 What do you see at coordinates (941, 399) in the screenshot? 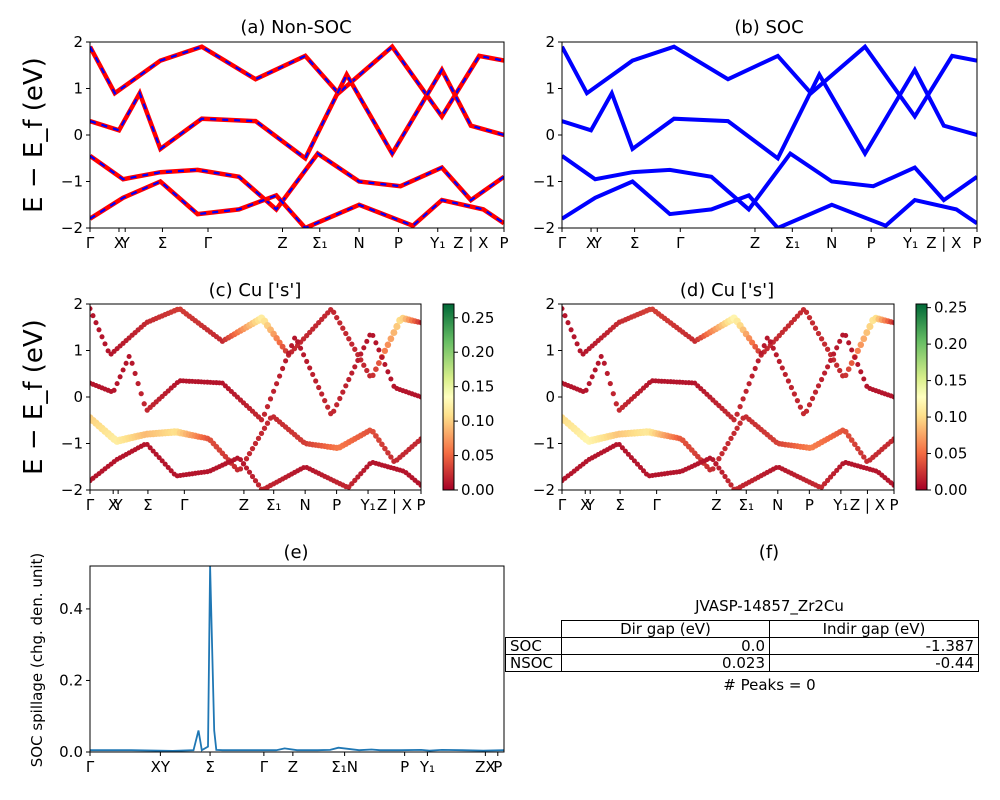
I see `panel-d-colorbar: 0.00 0.05 0.10 0.15 0.20 0.25` at bounding box center [941, 399].